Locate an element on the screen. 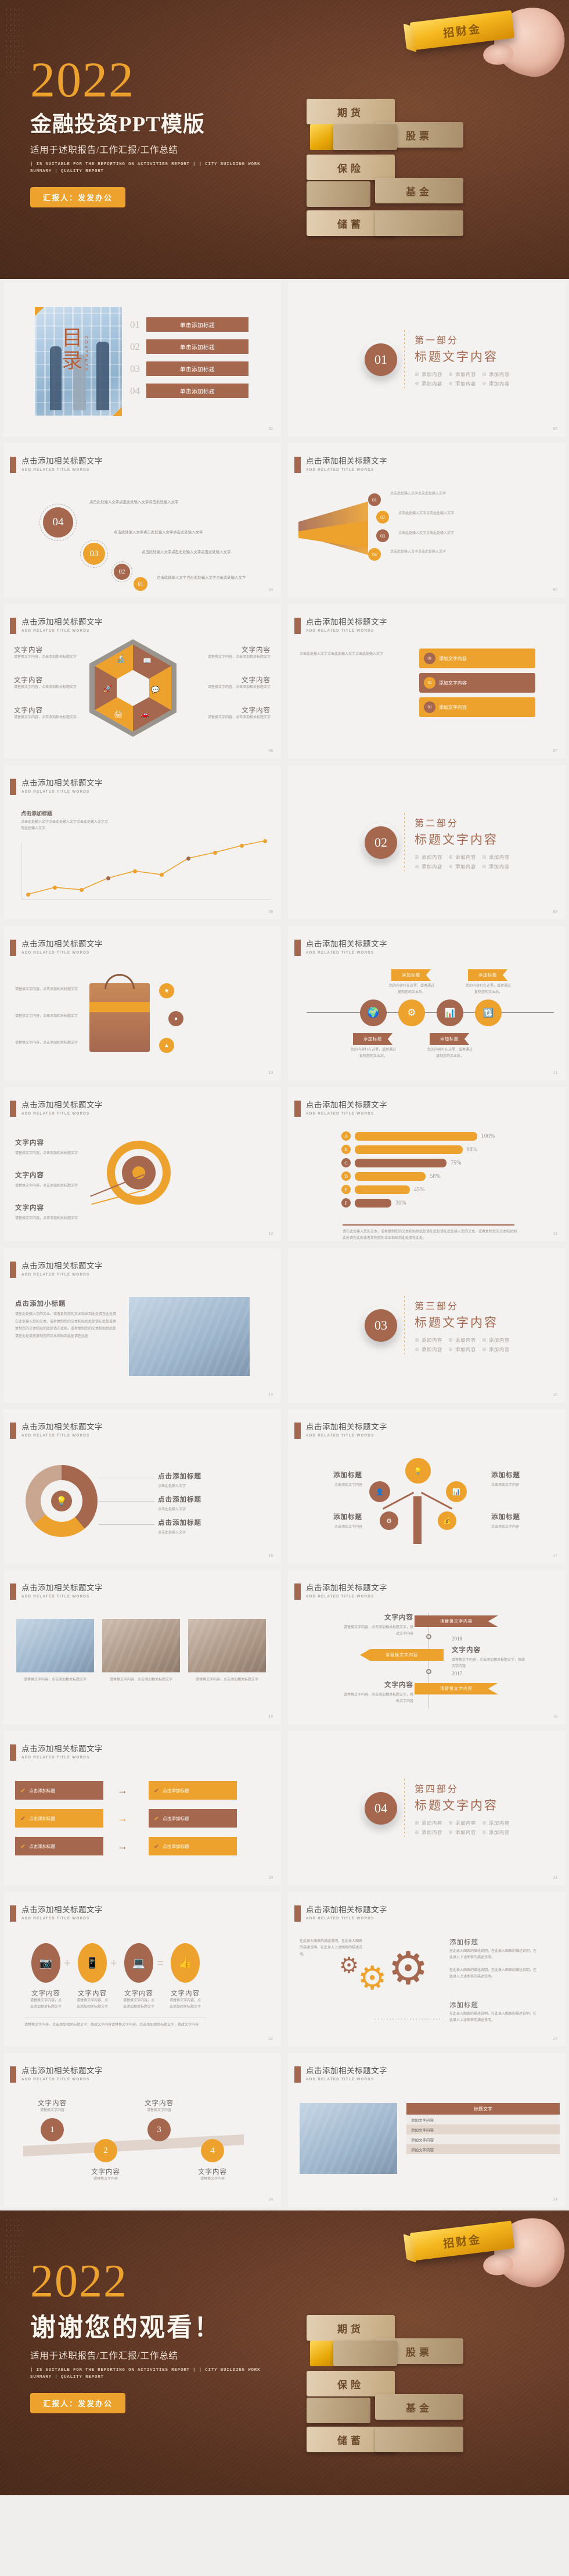 Image resolution: width=569 pixels, height=2576 pixels. tree-label: 添加标题 点击添加文字内容 is located at coordinates (523, 1479).